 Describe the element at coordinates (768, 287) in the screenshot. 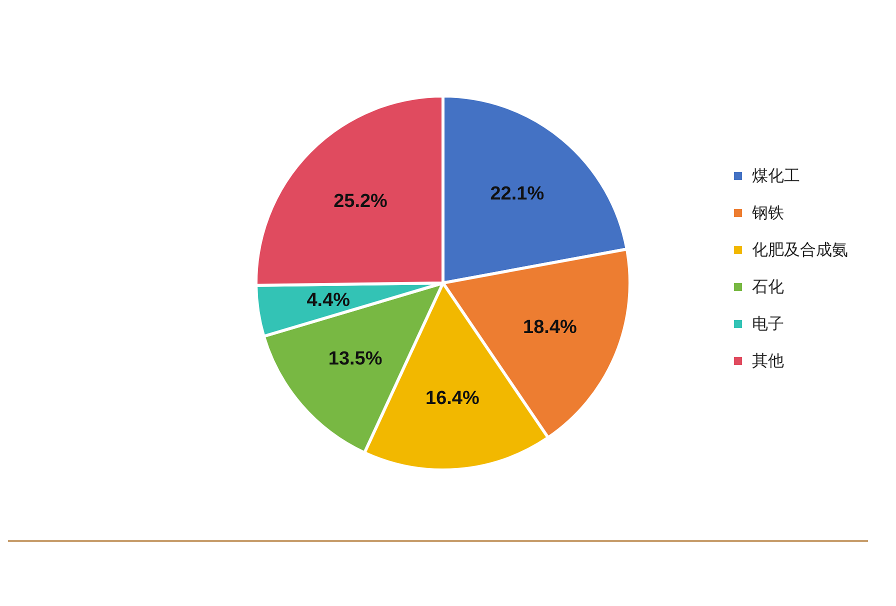

I see `legend-label: 石化` at that location.